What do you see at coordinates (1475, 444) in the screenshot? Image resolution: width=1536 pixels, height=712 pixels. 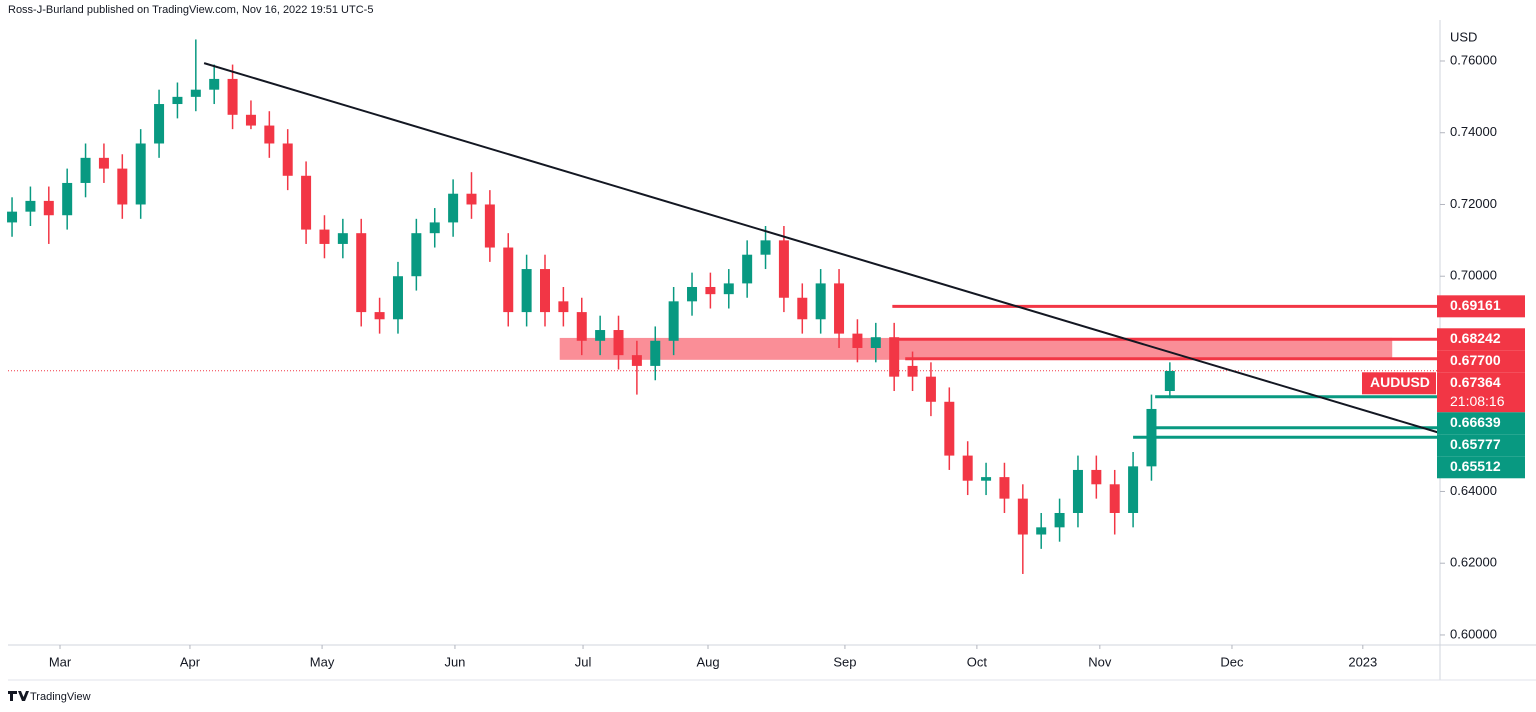 I see `price-label: 0.65777` at bounding box center [1475, 444].